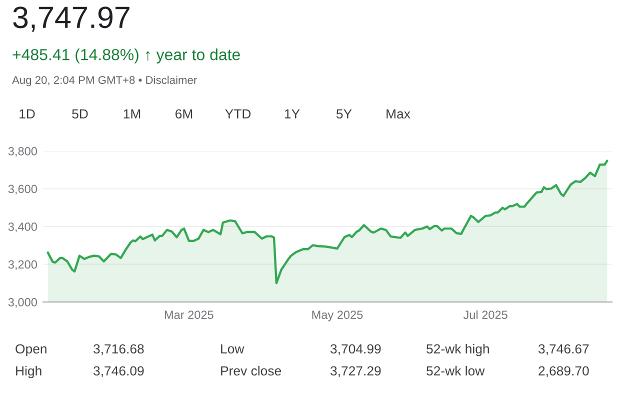 The image size is (624, 393). Describe the element at coordinates (292, 113) in the screenshot. I see `text: 1Y` at that location.